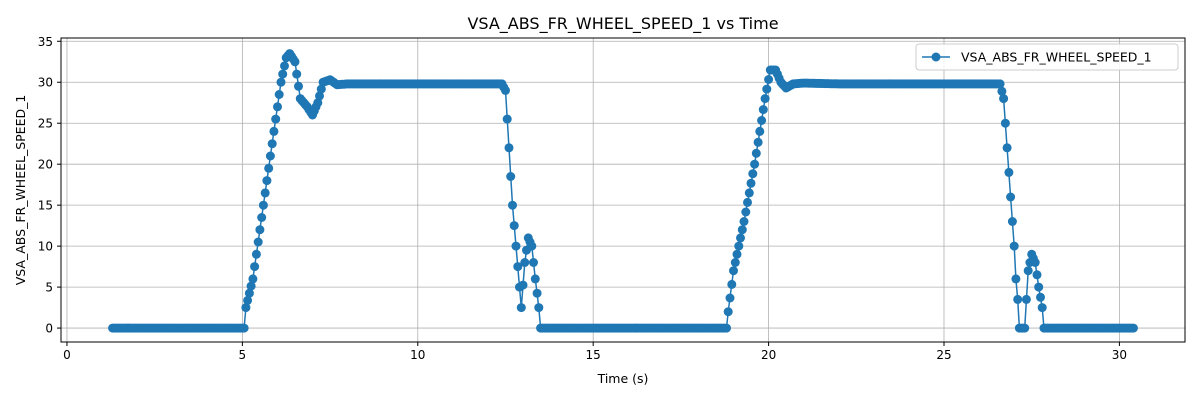  What do you see at coordinates (49, 288) in the screenshot?
I see `y-tick-label: 5` at bounding box center [49, 288].